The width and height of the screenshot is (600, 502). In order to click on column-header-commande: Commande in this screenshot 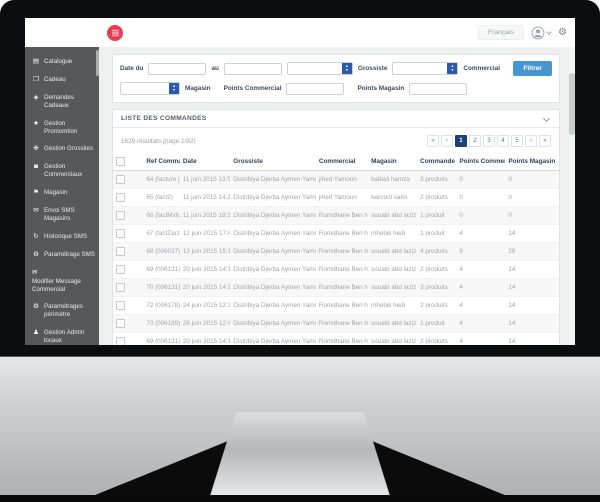, I will do `click(437, 162)`.